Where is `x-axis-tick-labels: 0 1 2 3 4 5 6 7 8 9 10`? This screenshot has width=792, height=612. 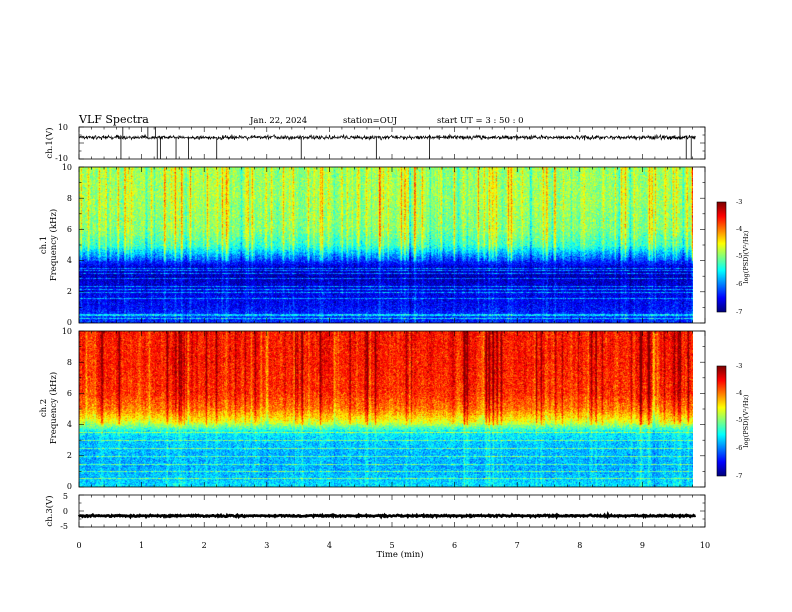
x-axis-tick-labels: 0 1 2 3 4 5 6 7 8 9 10 is located at coordinates (393, 545).